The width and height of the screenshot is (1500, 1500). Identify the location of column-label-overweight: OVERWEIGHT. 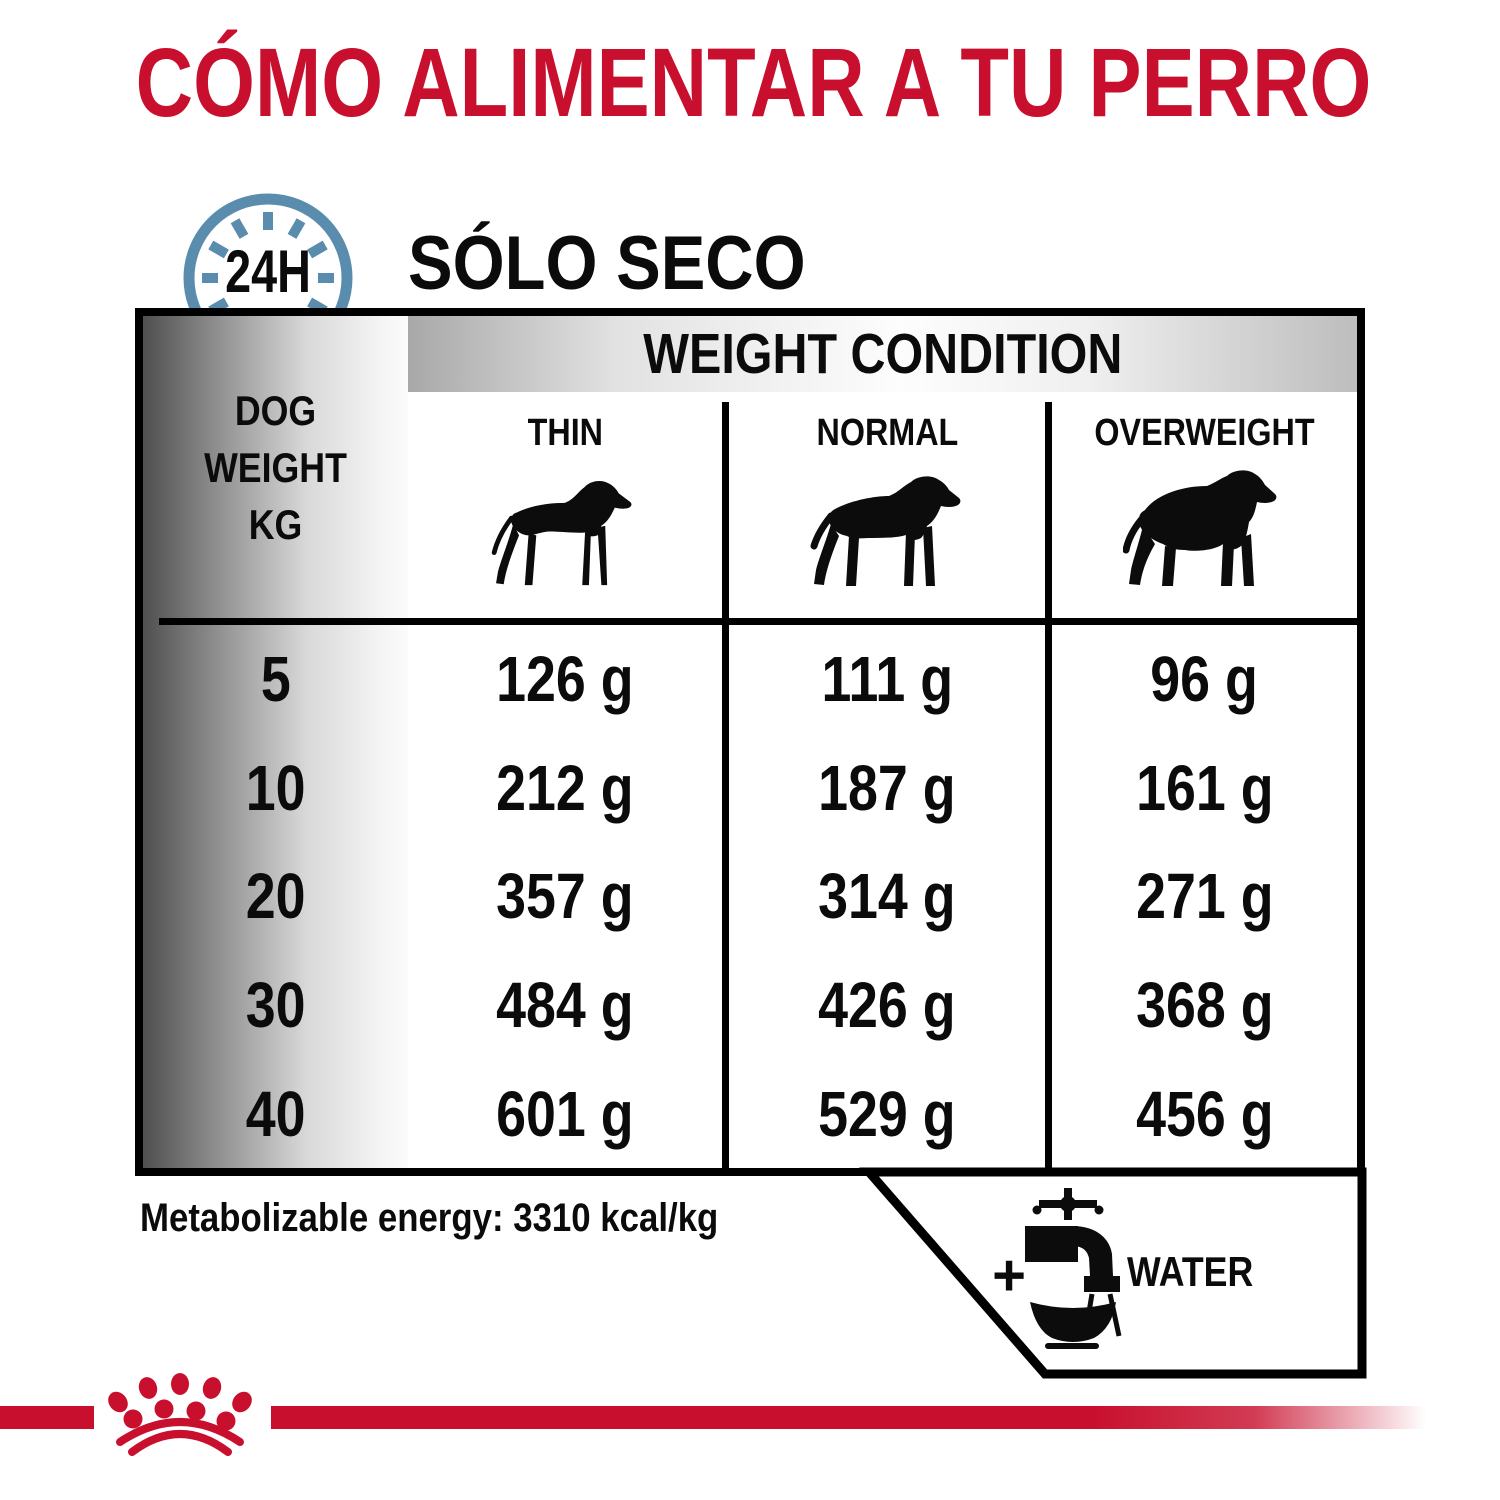
(1204, 432).